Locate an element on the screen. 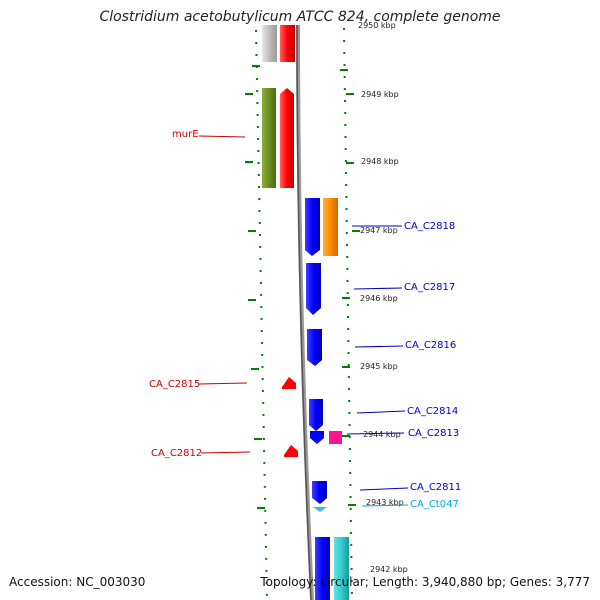 The image size is (600, 600). tick-label: 2944 kbp is located at coordinates (382, 434).